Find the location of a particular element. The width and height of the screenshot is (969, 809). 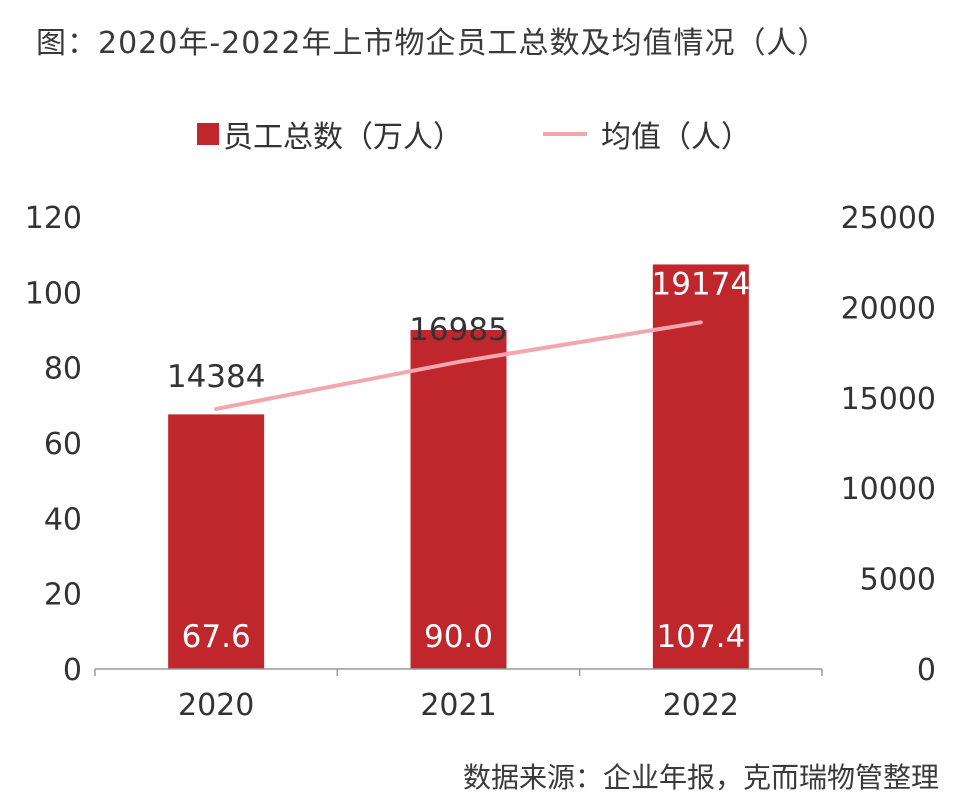

x-tick-label-2022: 2022 is located at coordinates (701, 705).